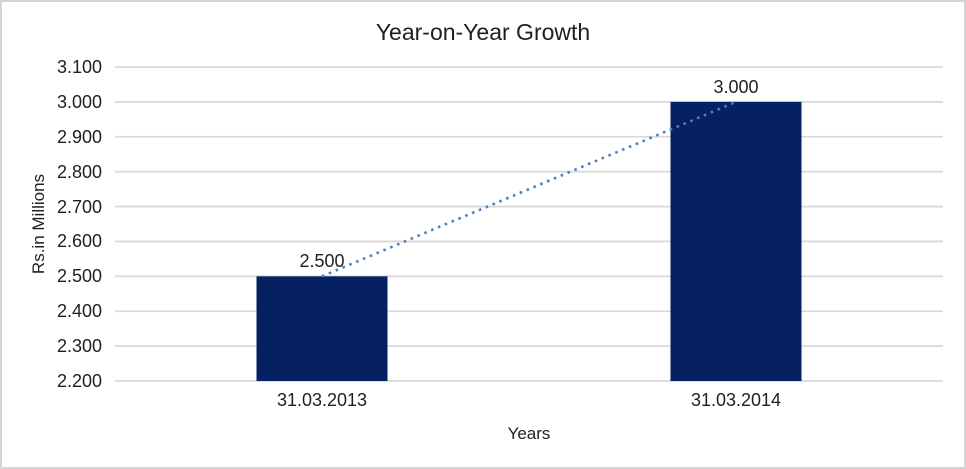 The height and width of the screenshot is (469, 966). What do you see at coordinates (483, 32) in the screenshot?
I see `chart-title: Year-on-Year Growth` at bounding box center [483, 32].